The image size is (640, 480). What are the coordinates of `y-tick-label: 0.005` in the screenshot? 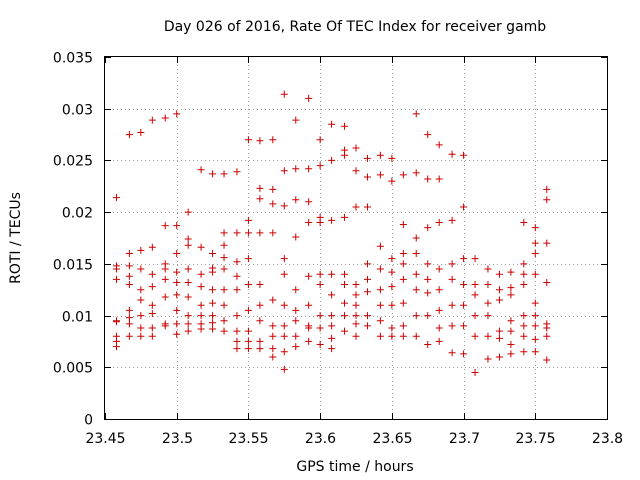 It's located at (73, 369).